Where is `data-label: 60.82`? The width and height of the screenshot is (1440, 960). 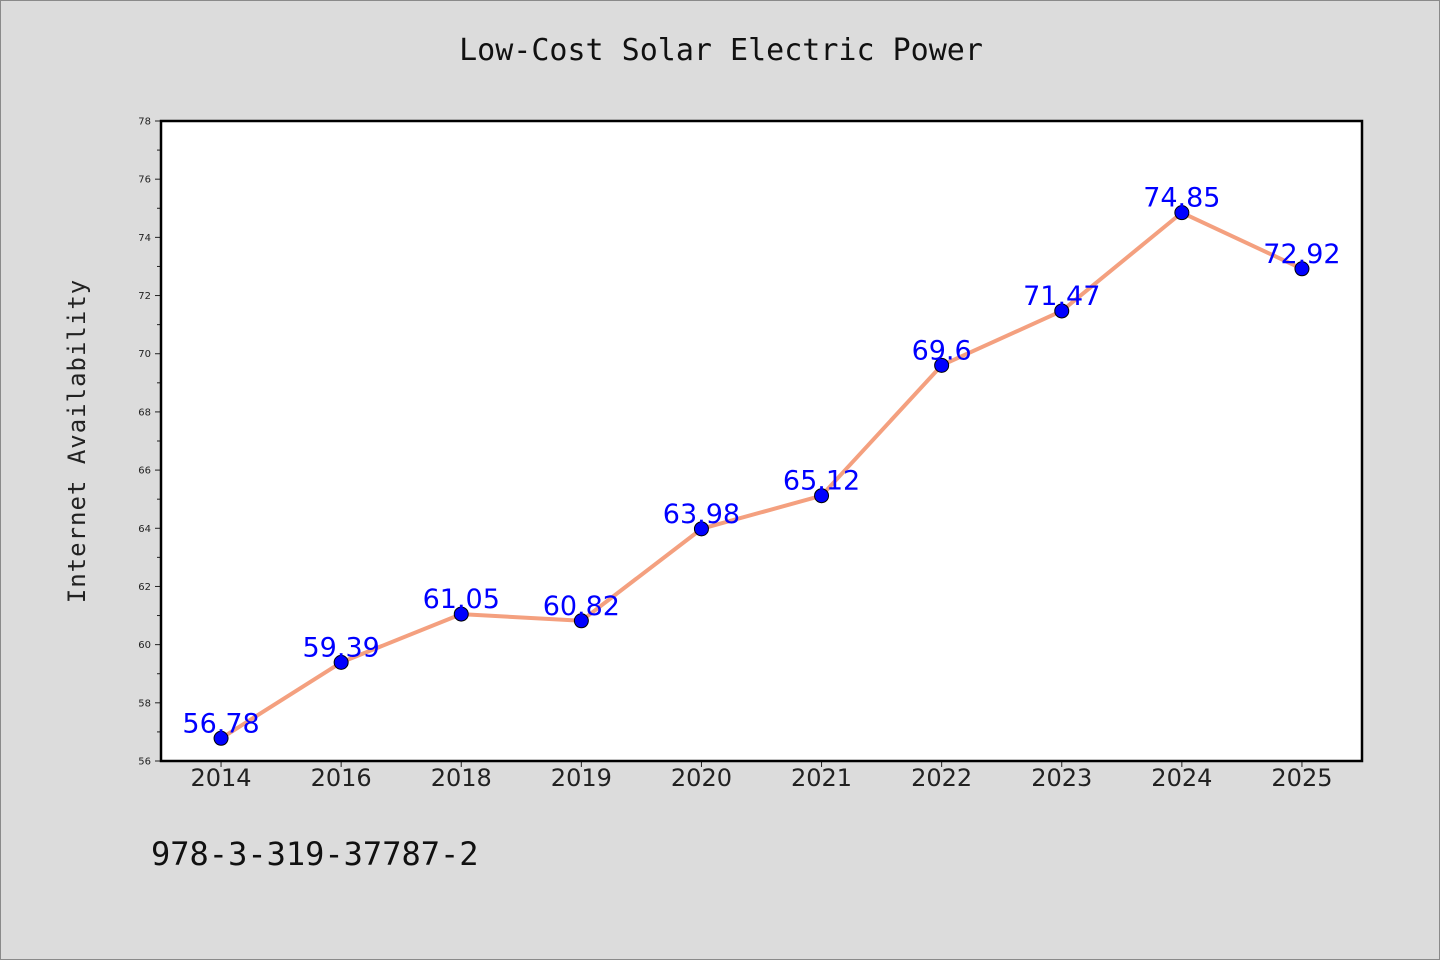 data-label: 60.82 is located at coordinates (581, 606).